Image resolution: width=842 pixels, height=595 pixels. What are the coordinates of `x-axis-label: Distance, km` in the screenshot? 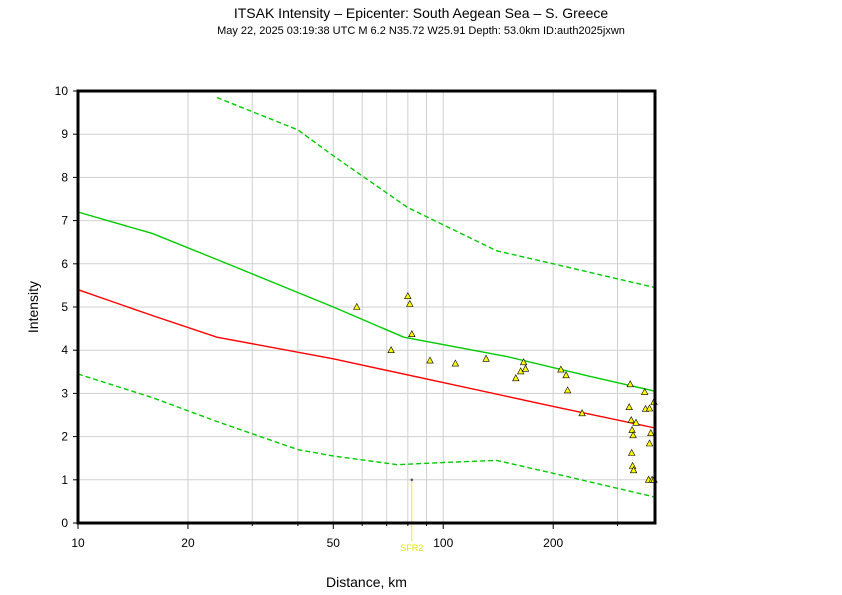 It's located at (366, 582).